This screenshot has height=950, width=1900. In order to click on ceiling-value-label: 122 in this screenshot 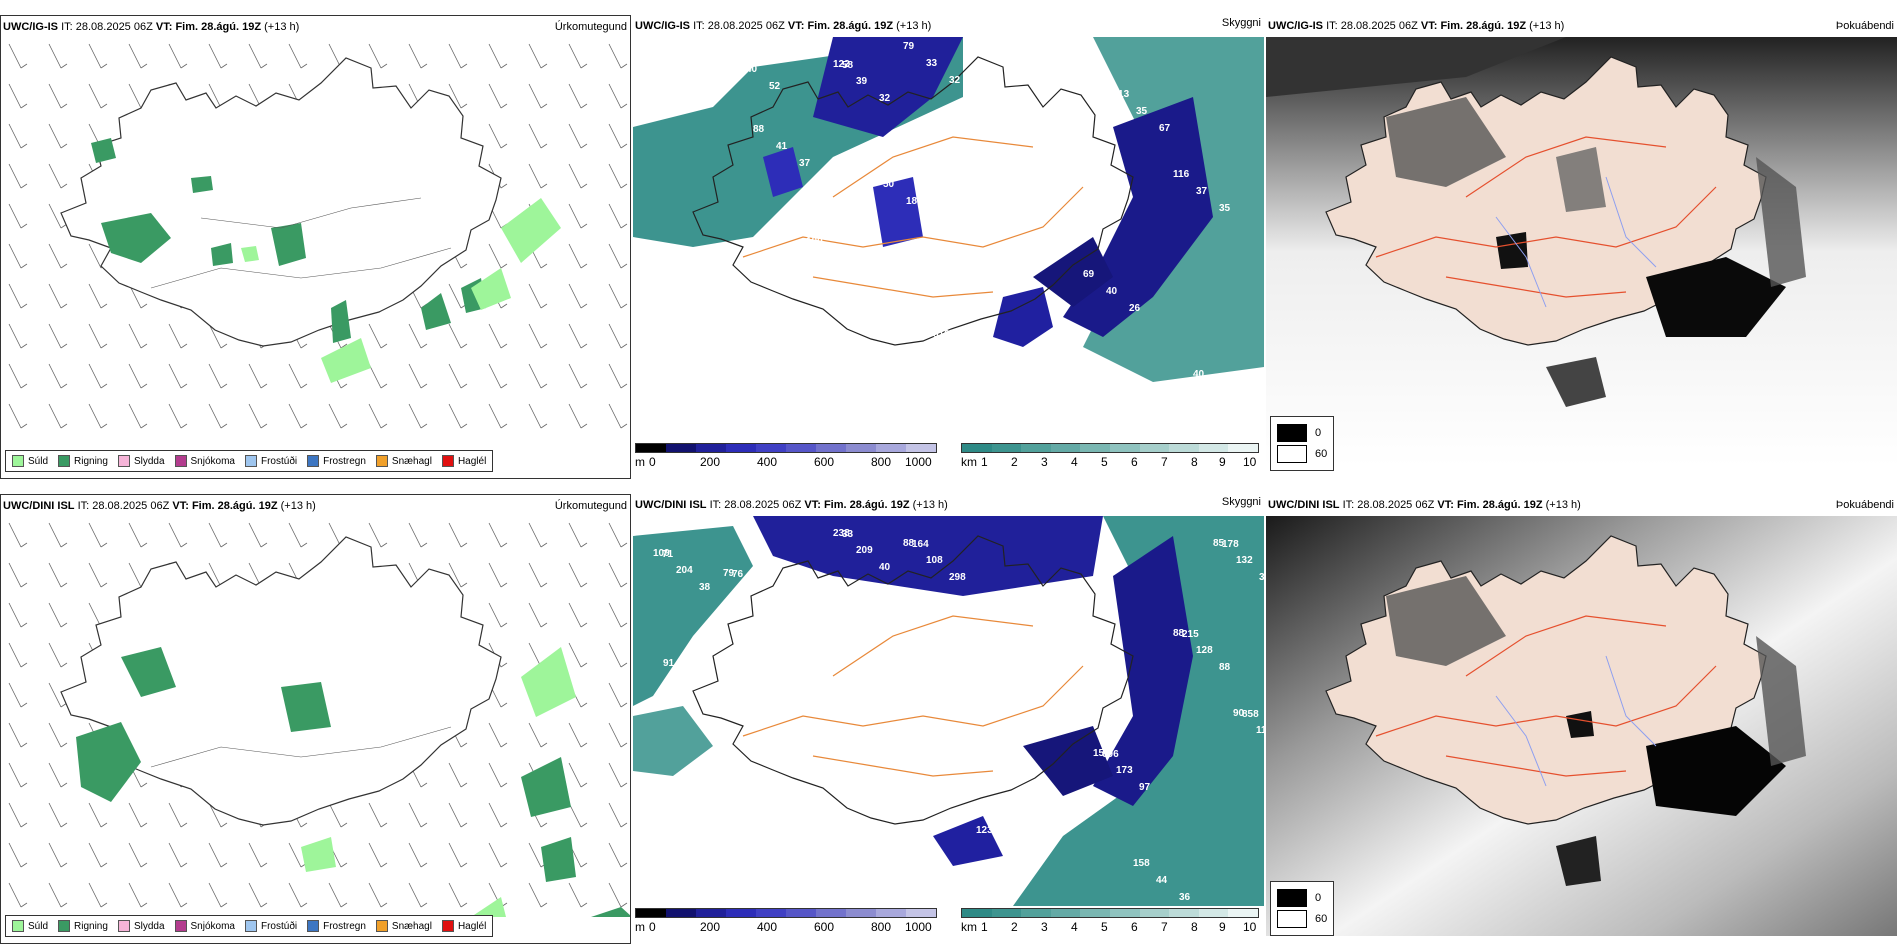, I will do `click(841, 64)`.